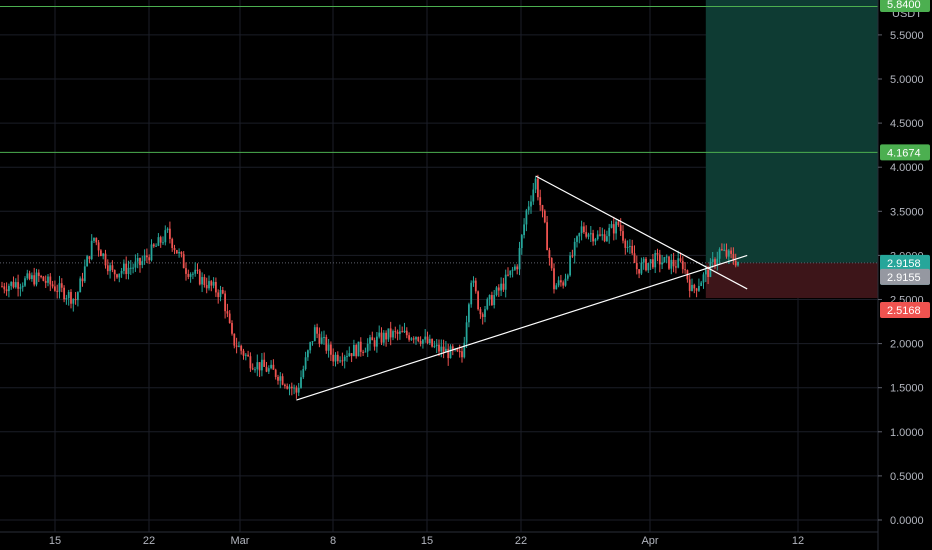 This screenshot has width=932, height=550. What do you see at coordinates (521, 541) in the screenshot?
I see `time-tick-label: 22` at bounding box center [521, 541].